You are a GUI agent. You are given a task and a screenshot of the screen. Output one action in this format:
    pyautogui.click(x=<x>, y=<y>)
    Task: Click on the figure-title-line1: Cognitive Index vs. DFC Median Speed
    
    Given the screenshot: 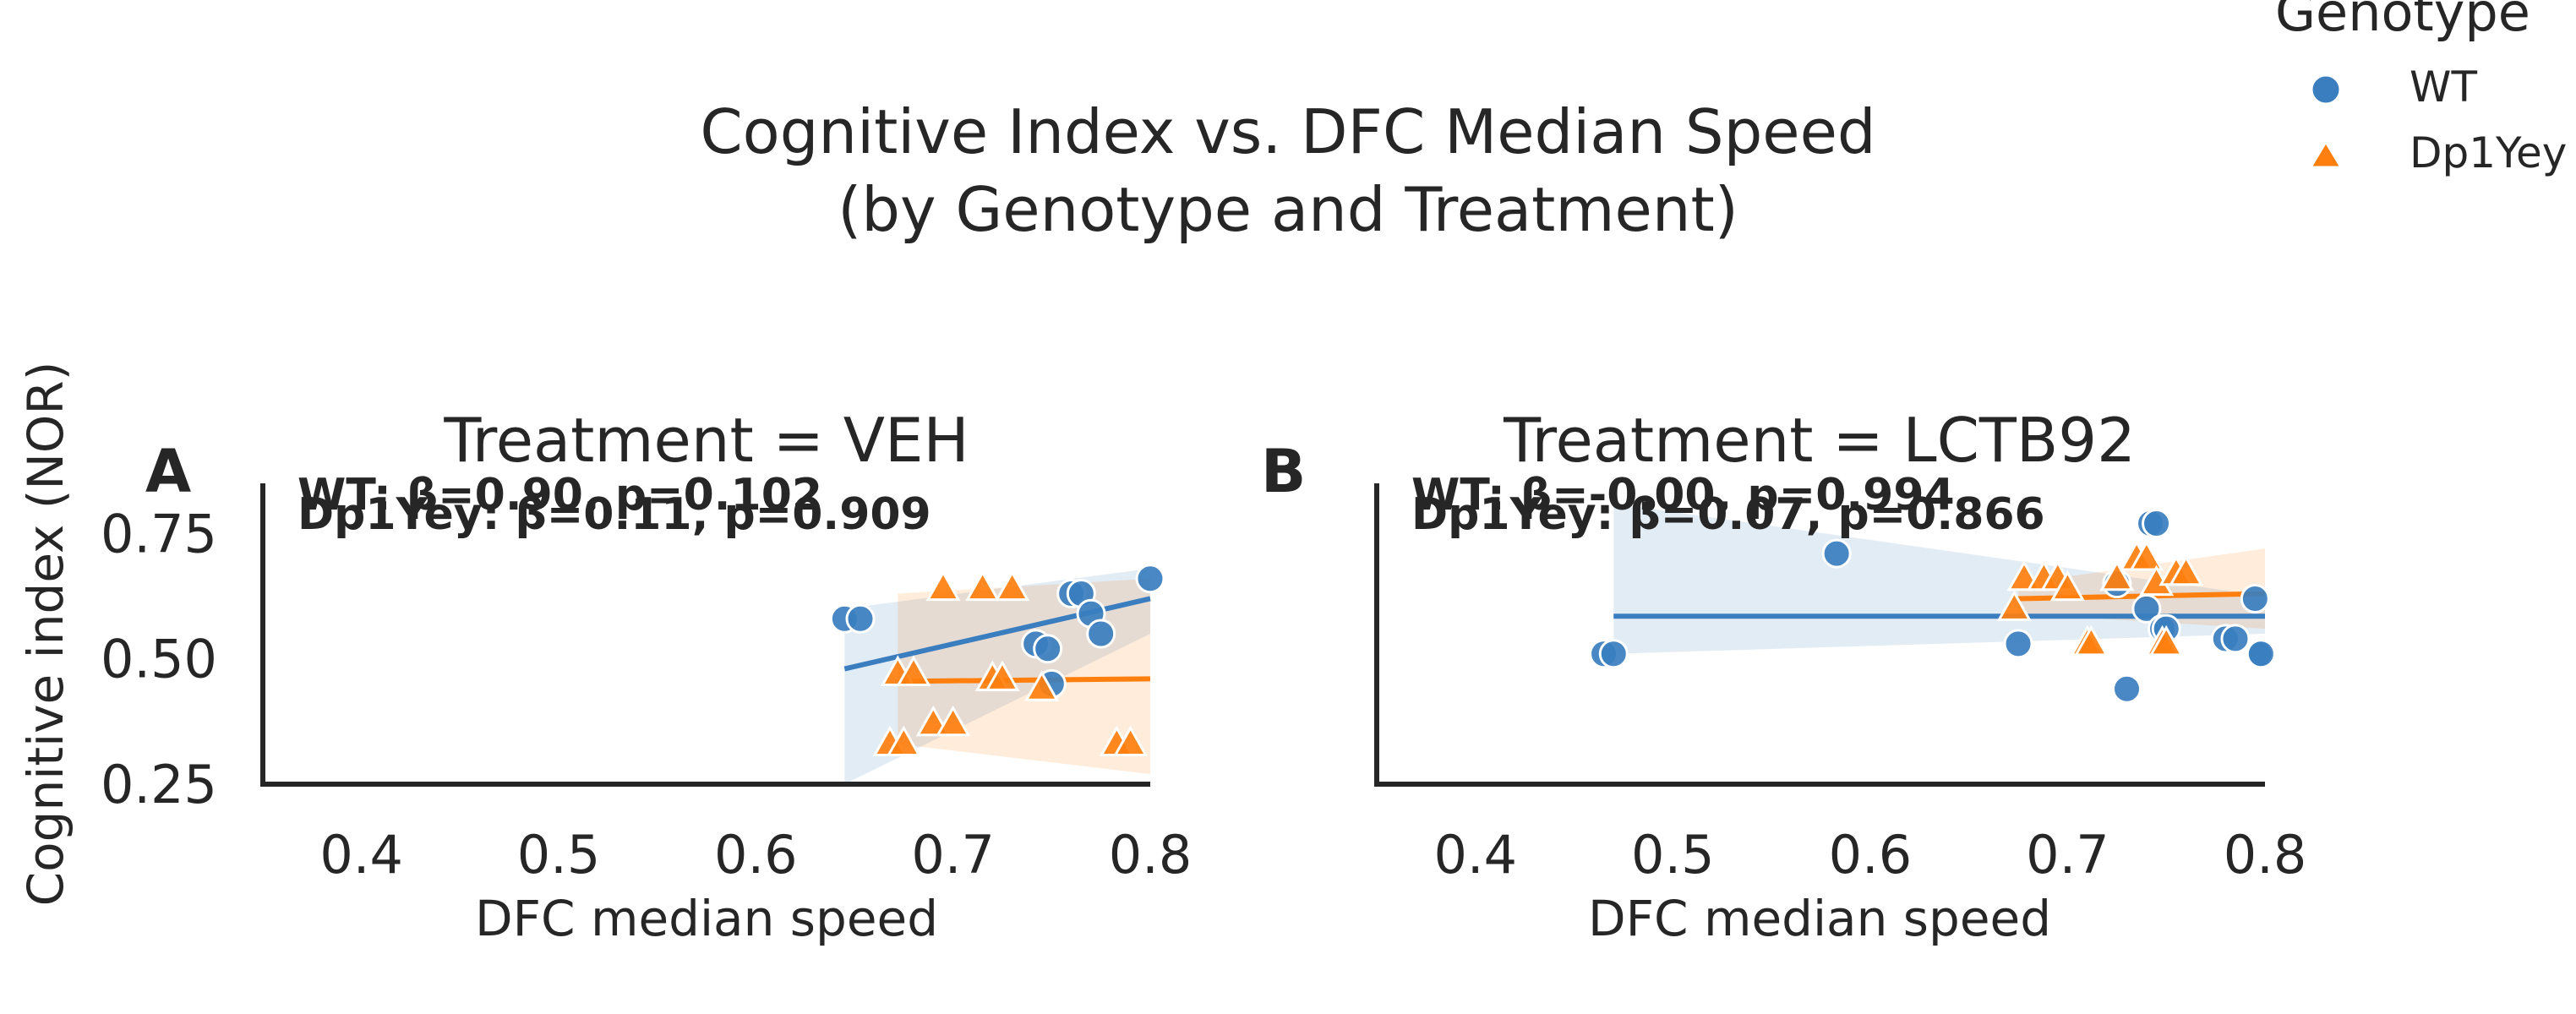 What is the action you would take?
    pyautogui.click(x=1287, y=131)
    